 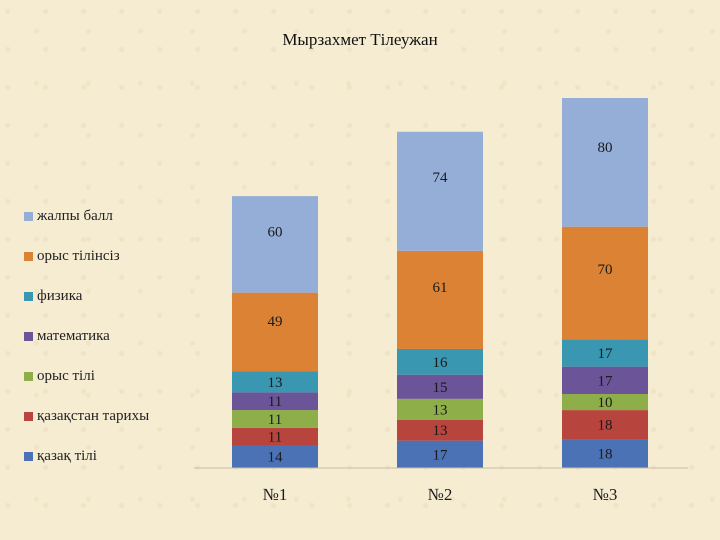 What do you see at coordinates (75, 215) in the screenshot?
I see `legend-label: жалпы балл` at bounding box center [75, 215].